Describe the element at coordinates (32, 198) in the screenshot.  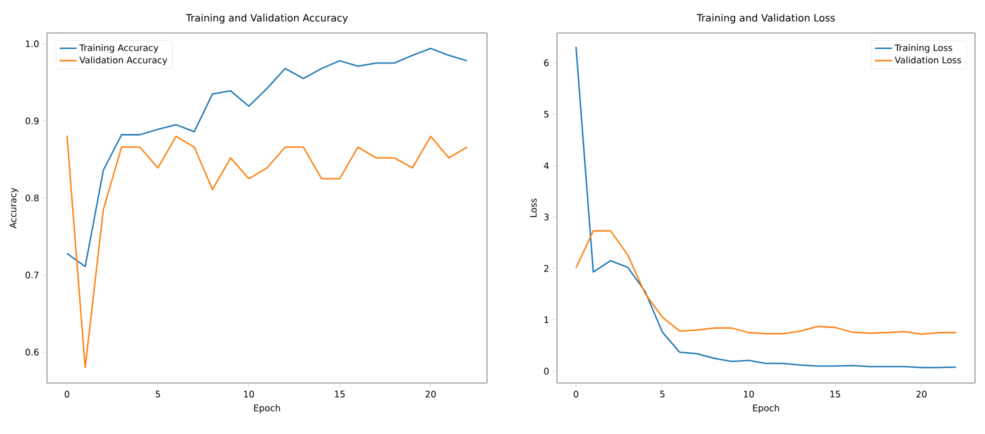
I see `y-tick-label: 0.8` at that location.